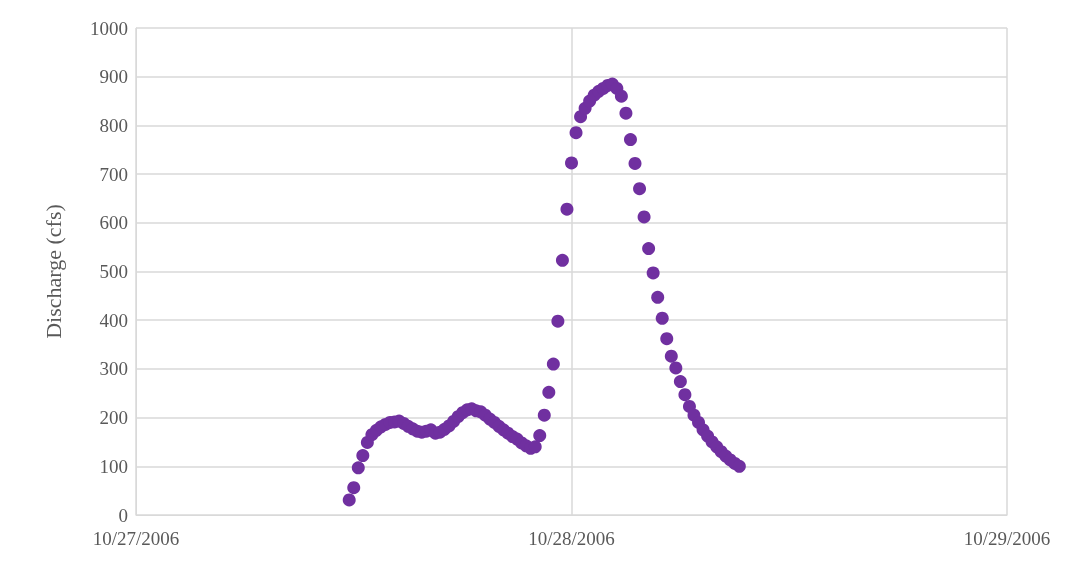 Image resolution: width=1089 pixels, height=576 pixels. I want to click on y-tick-label: 500, so click(113, 271).